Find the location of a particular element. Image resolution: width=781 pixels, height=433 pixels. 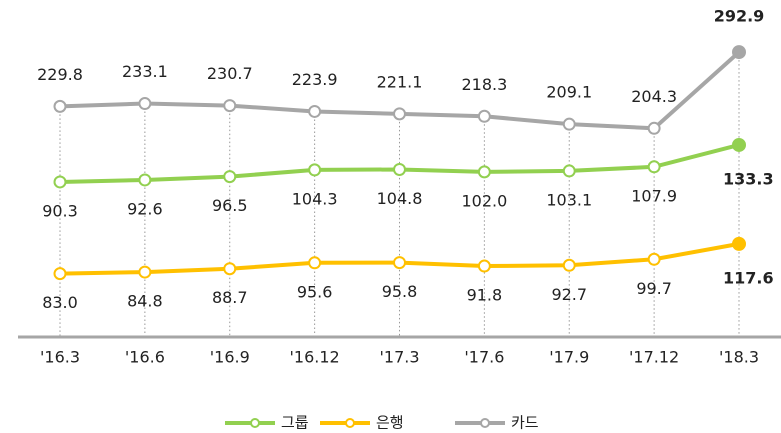

data-label: 104.8 is located at coordinates (400, 198).